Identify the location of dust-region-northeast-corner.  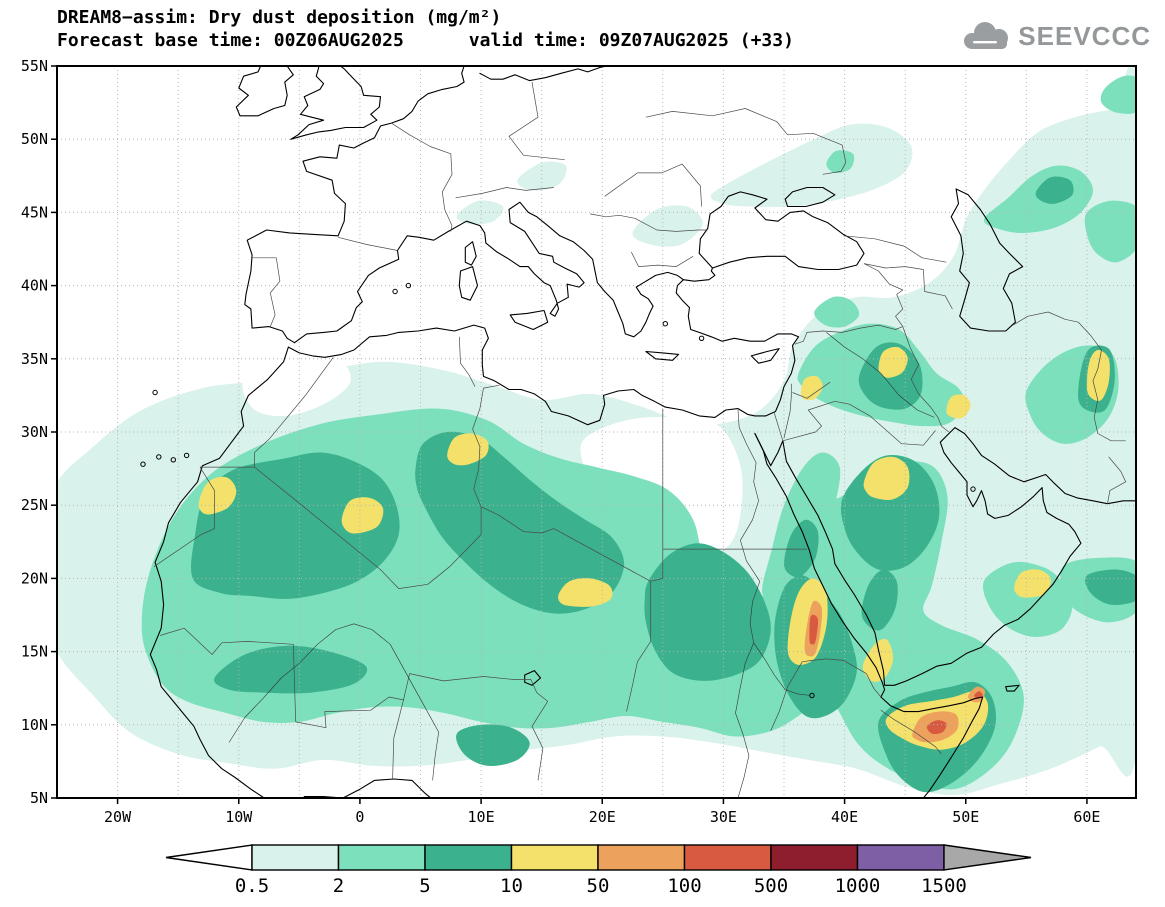
(1118, 94).